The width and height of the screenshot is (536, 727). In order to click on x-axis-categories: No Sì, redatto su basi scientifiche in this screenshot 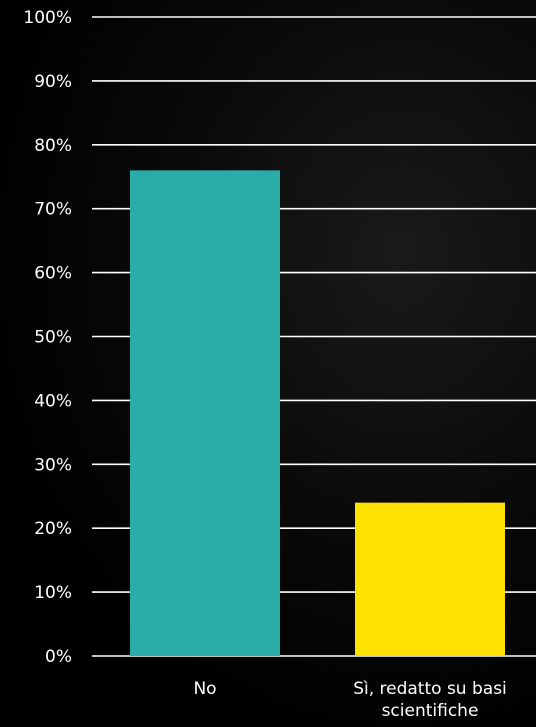, I will do `click(349, 700)`.